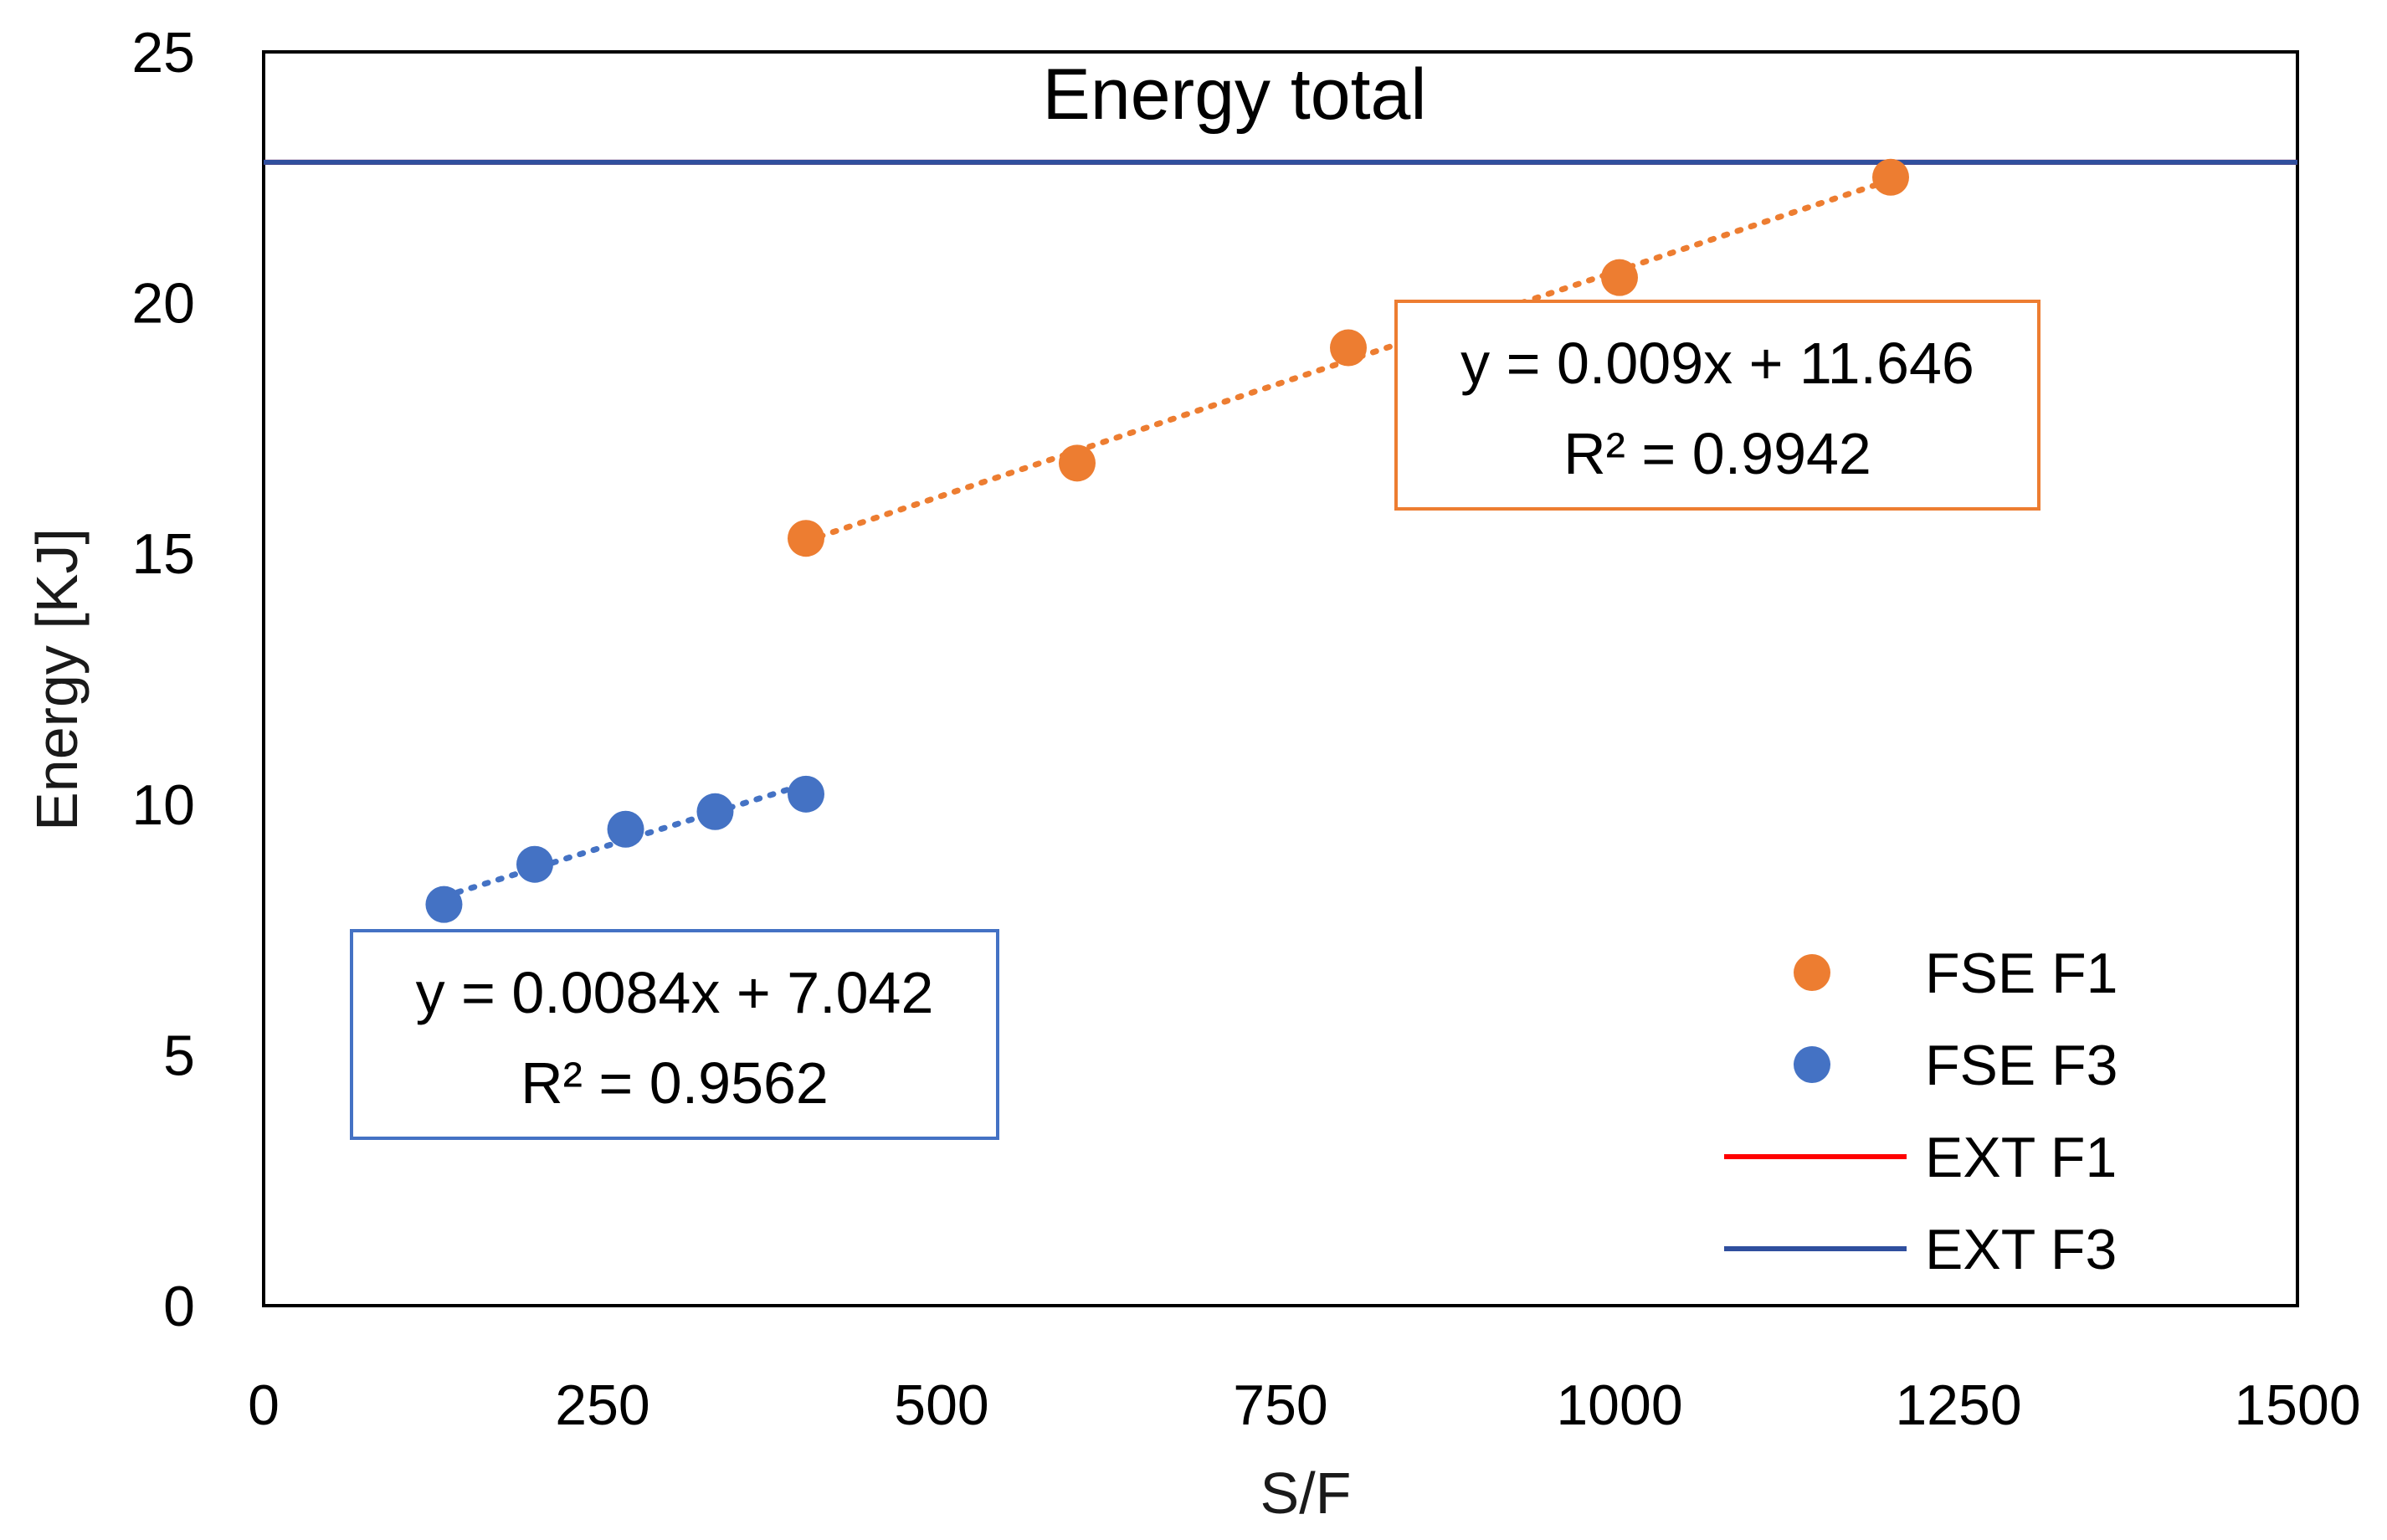 This screenshot has width=2387, height=1540. I want to click on y-tick-label: 0, so click(179, 1306).